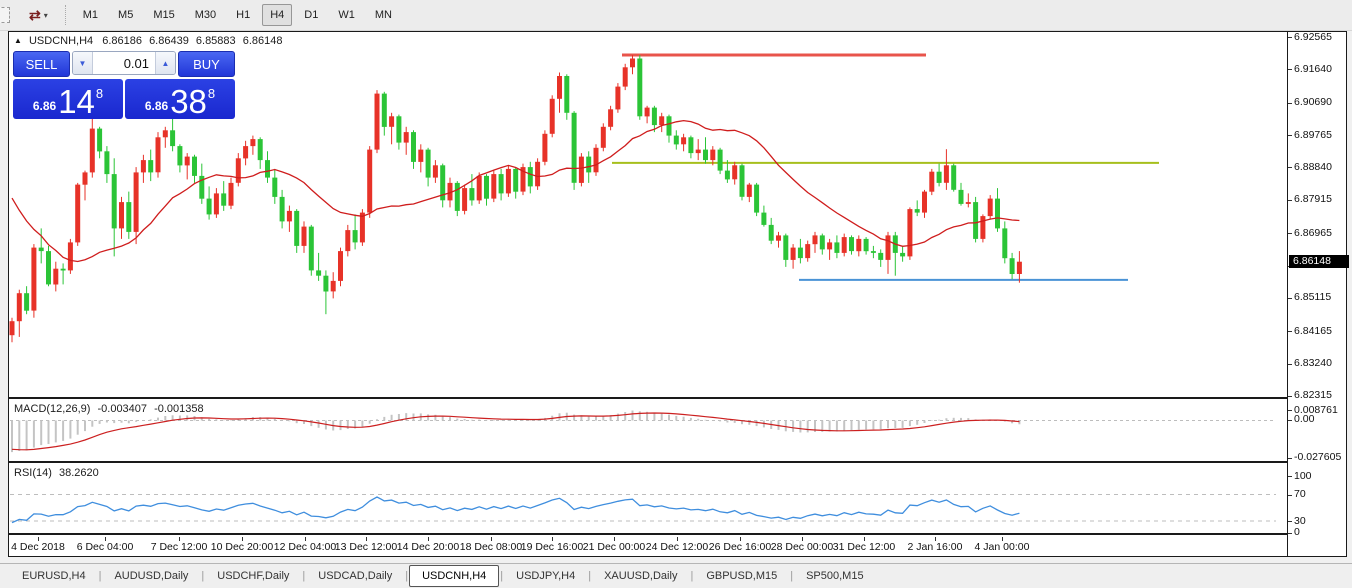  What do you see at coordinates (1297, 532) in the screenshot?
I see `rsi-axis-label: 0` at bounding box center [1297, 532].